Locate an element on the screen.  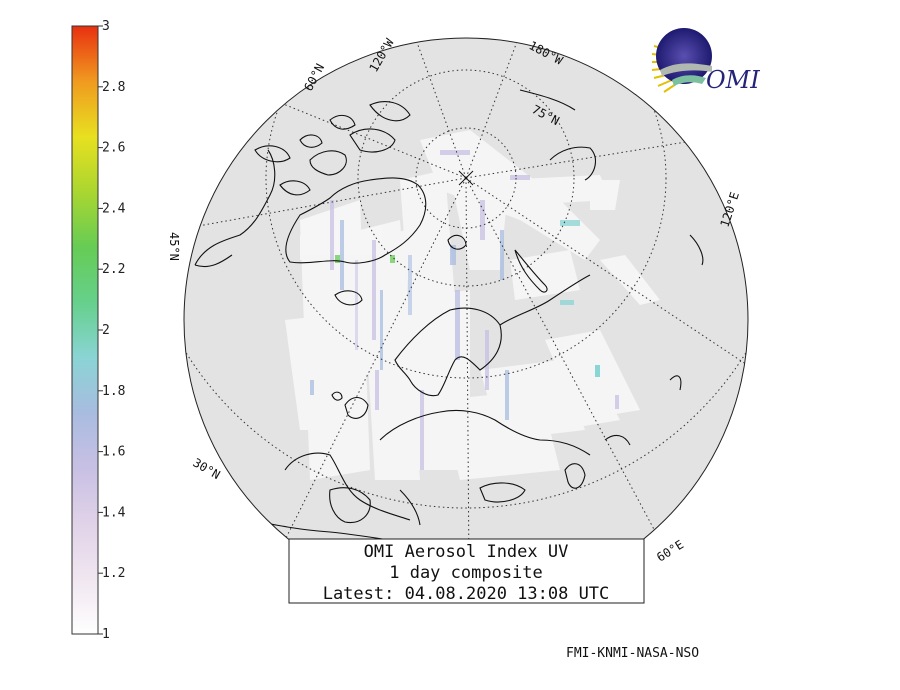
colorbar-tick-label: 1.4 is located at coordinates (114, 512).